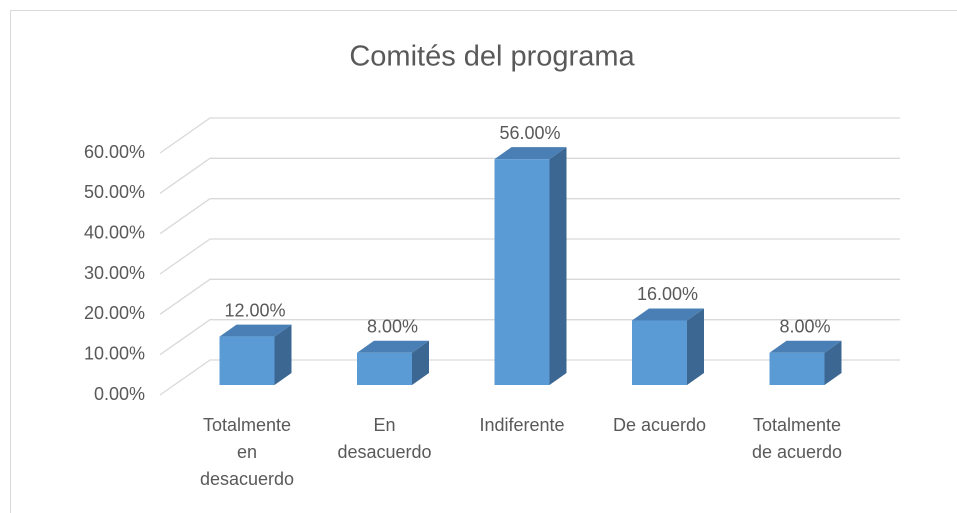  What do you see at coordinates (119, 394) in the screenshot?
I see `y-tick-label: 0.00%` at bounding box center [119, 394].